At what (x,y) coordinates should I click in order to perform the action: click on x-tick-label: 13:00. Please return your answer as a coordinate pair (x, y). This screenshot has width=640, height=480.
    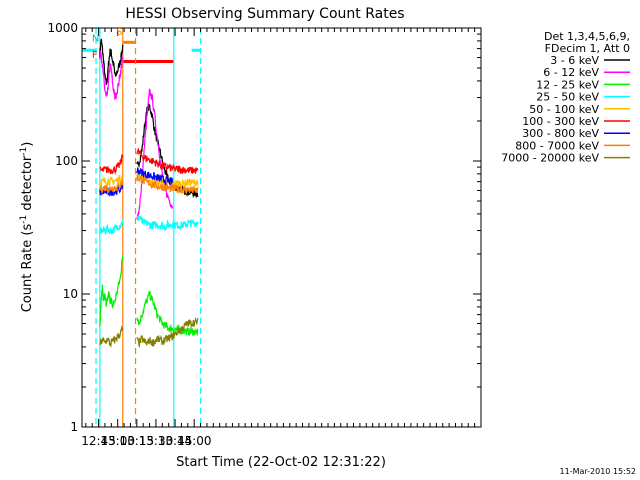
    Looking at the image, I should click on (117, 441).